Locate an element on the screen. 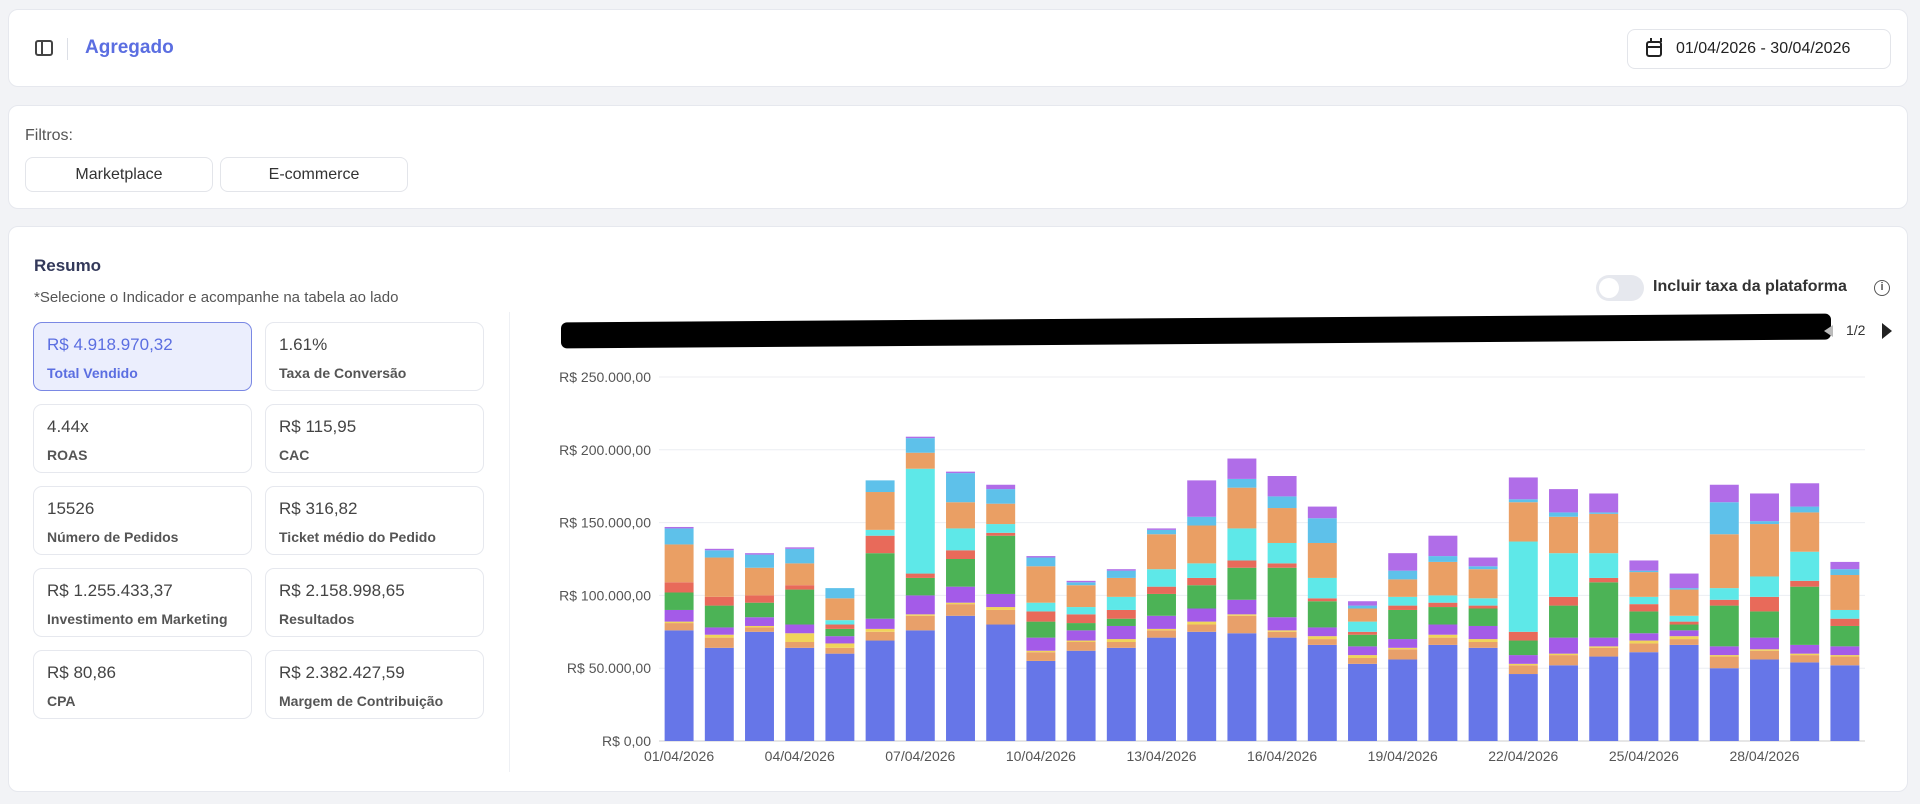 This screenshot has width=1920, height=804. legend-prev-icon is located at coordinates (1828, 331).